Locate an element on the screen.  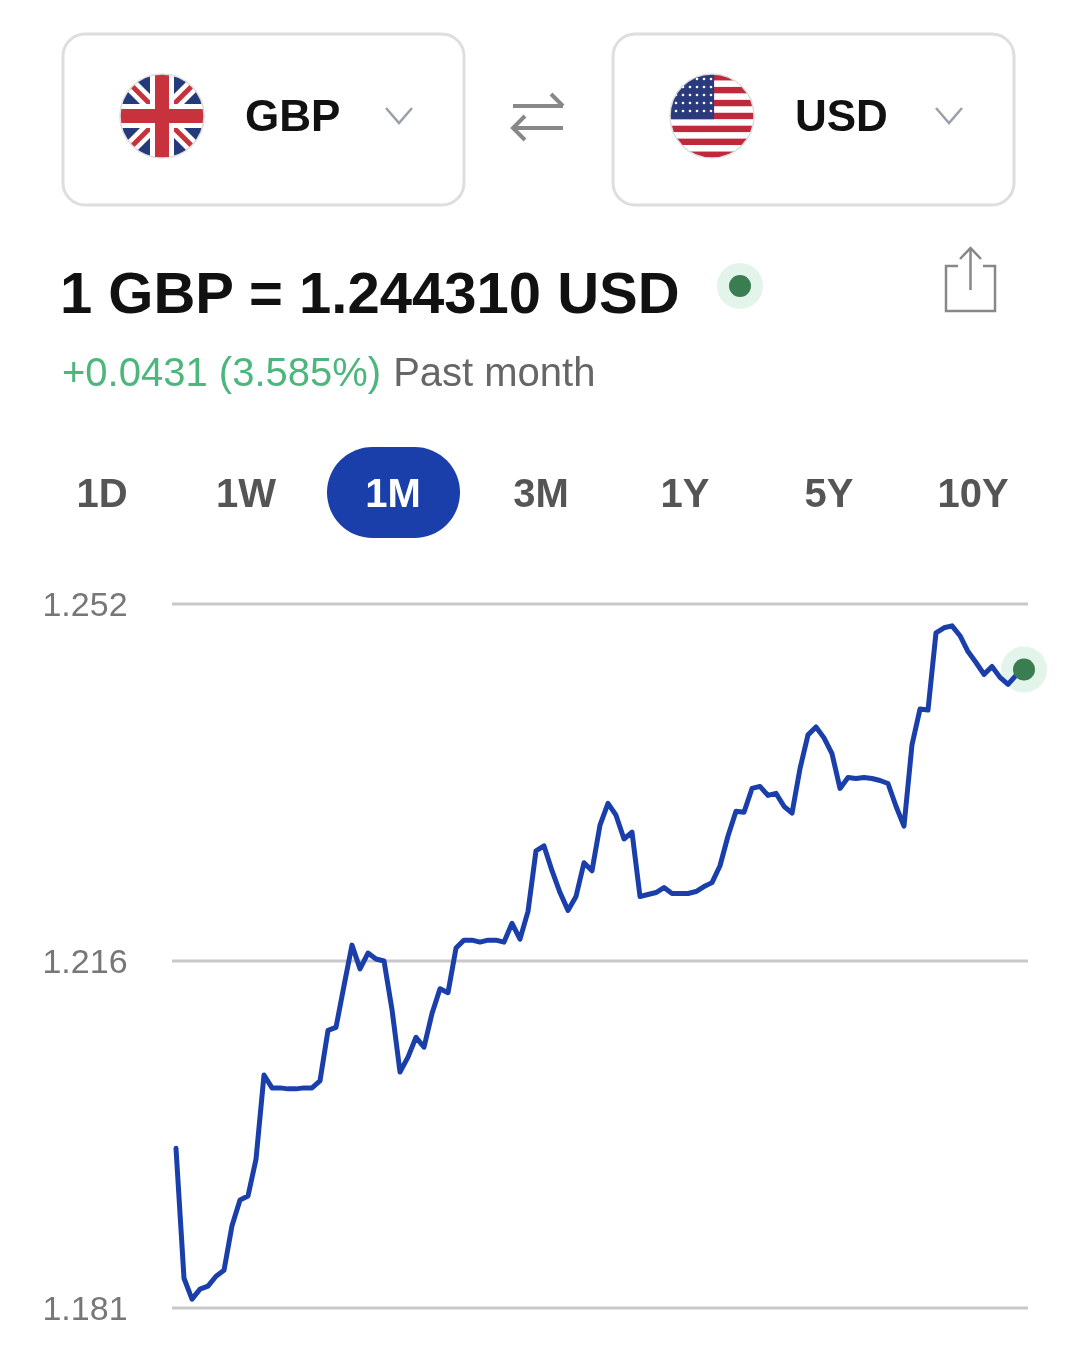
y-tick-label: 1.181 is located at coordinates (85, 1308).